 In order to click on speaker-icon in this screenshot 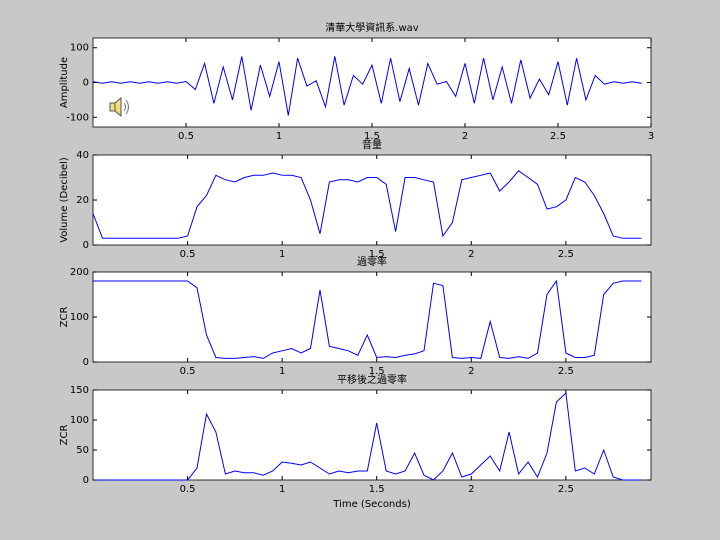, I will do `click(119, 107)`.